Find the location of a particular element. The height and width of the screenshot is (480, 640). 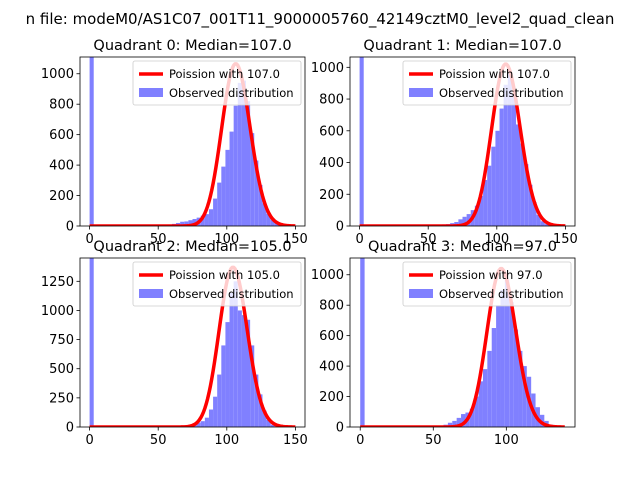

y-tick-label: 500 is located at coordinates (61, 369).